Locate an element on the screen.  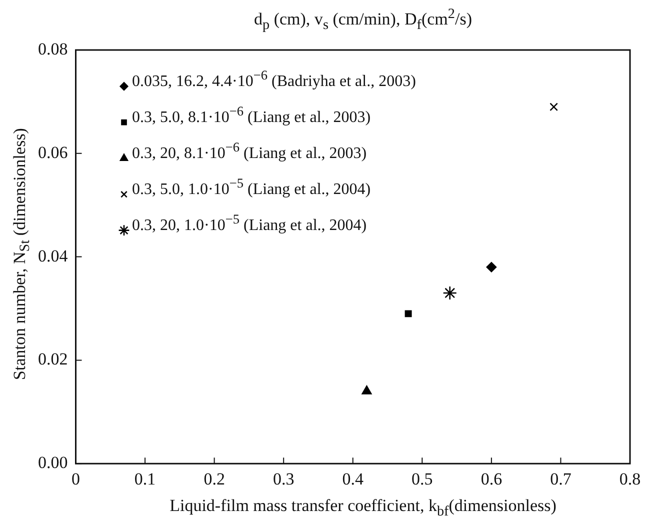
x-tick-label: 0.3 is located at coordinates (283, 478).